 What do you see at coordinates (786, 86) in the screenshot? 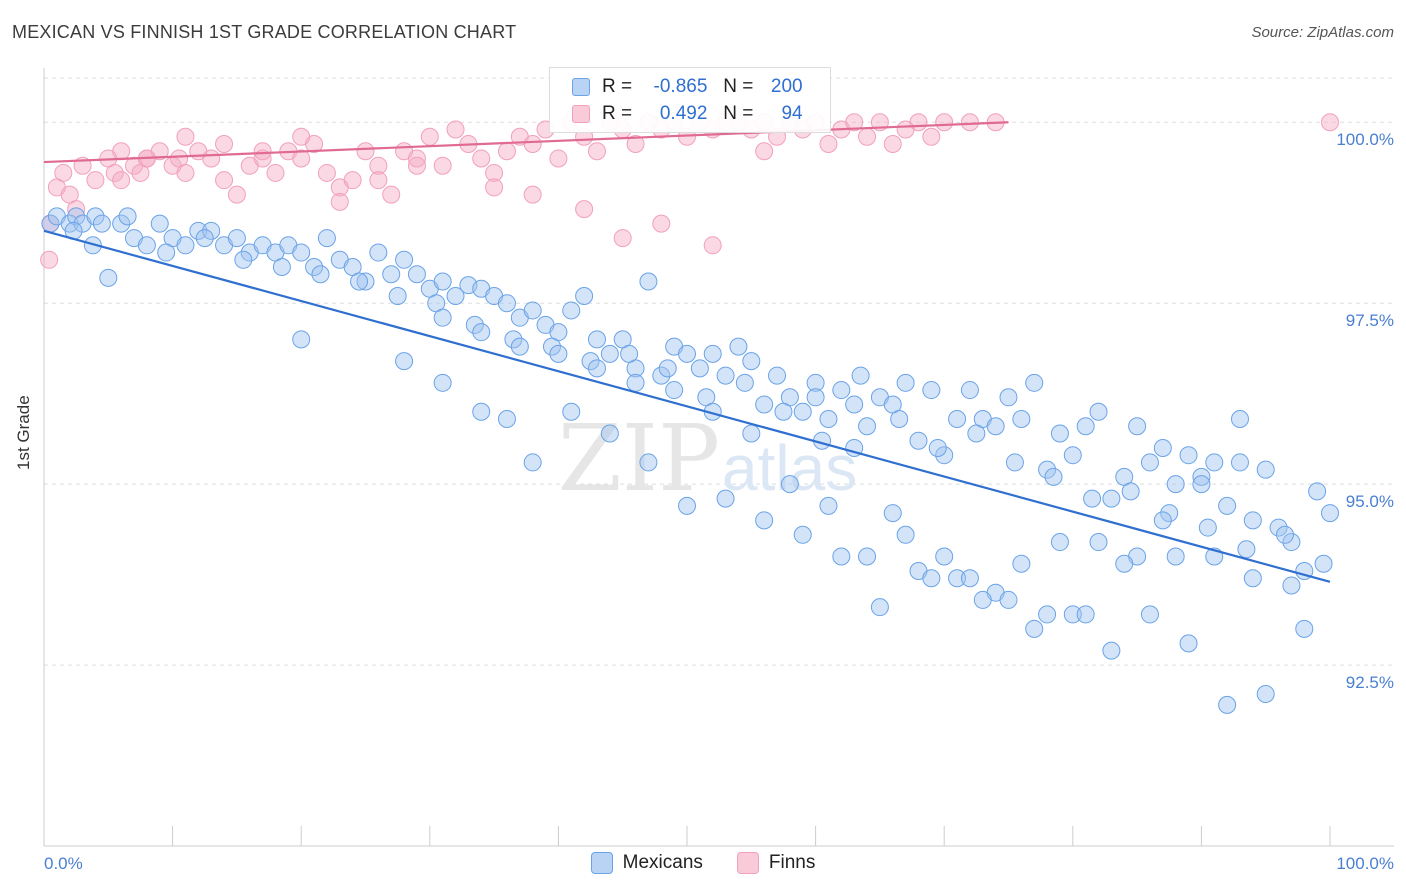
I see `n-value-mexicans: 200` at bounding box center [786, 86].